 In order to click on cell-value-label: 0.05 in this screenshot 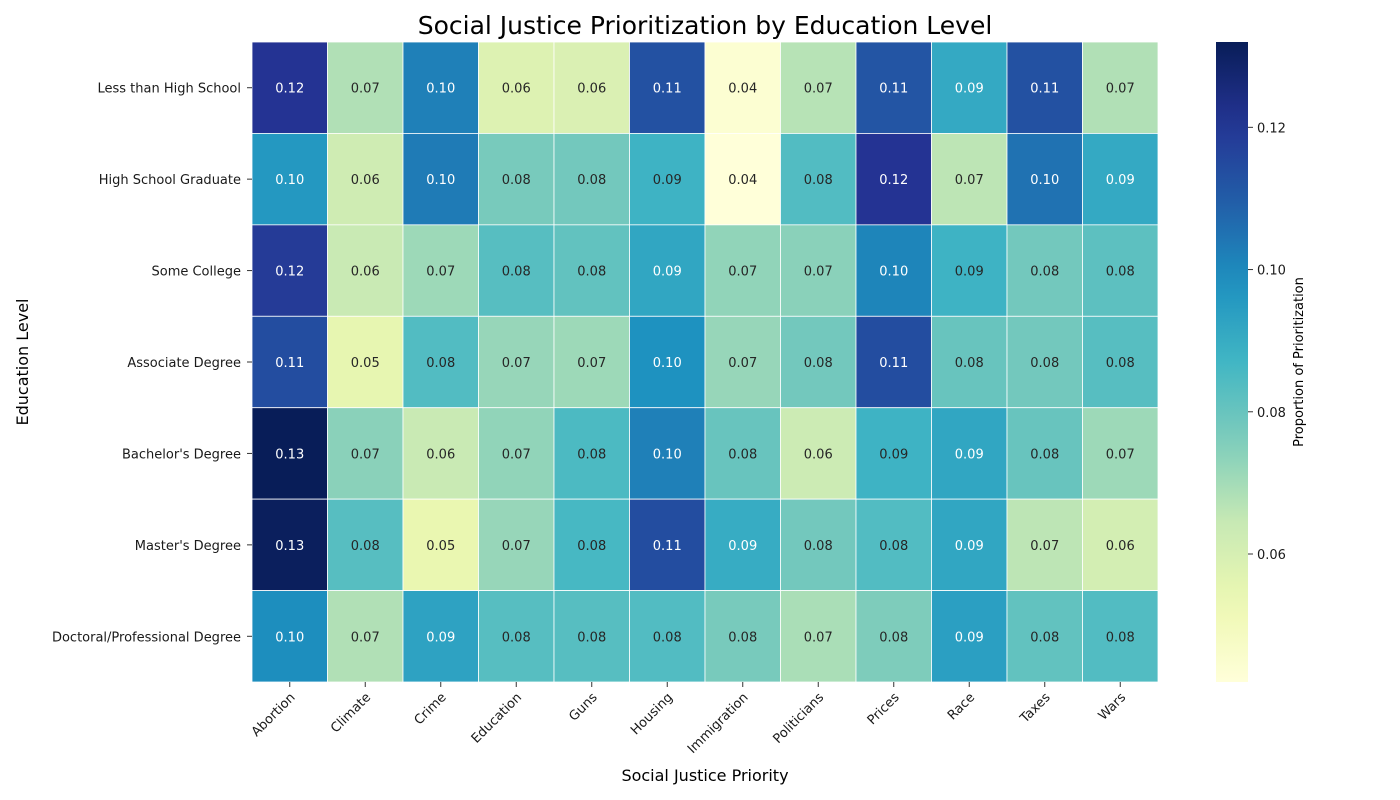, I will do `click(440, 546)`.